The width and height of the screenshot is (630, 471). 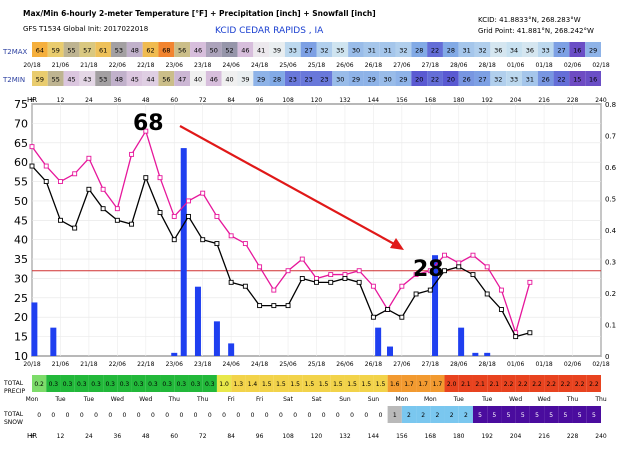 What do you see at coordinates (117, 399) in the screenshot?
I see `day-label: Wed` at bounding box center [117, 399].